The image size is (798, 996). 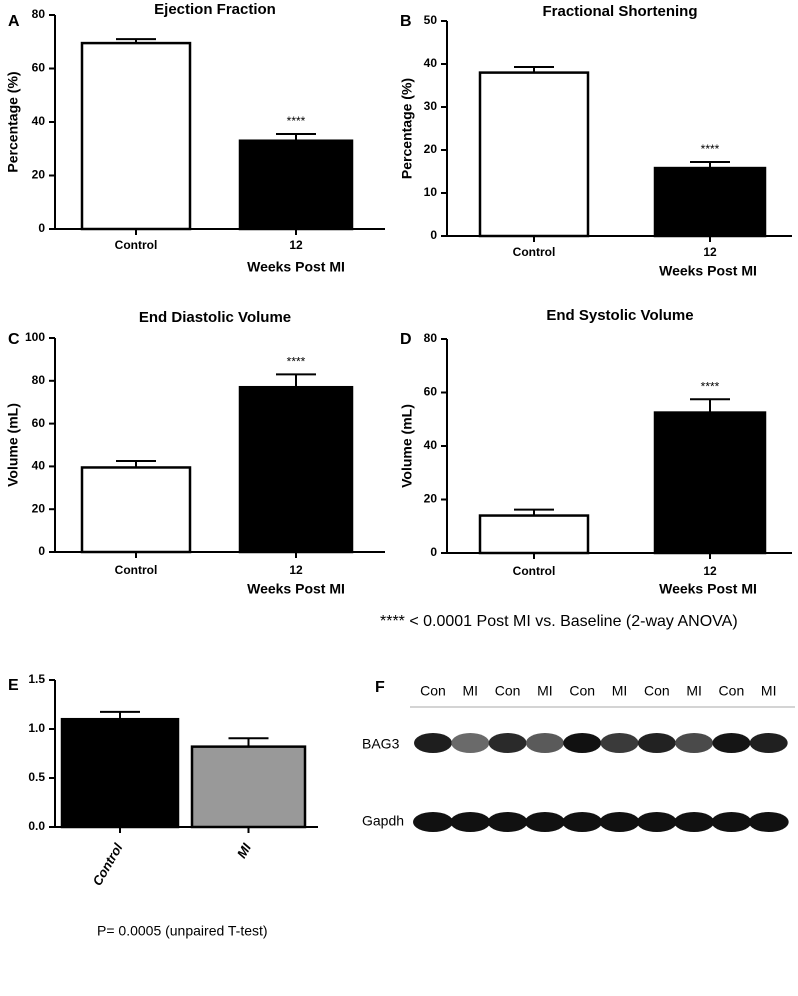 I want to click on row-label: Gapdh, so click(x=383, y=821).